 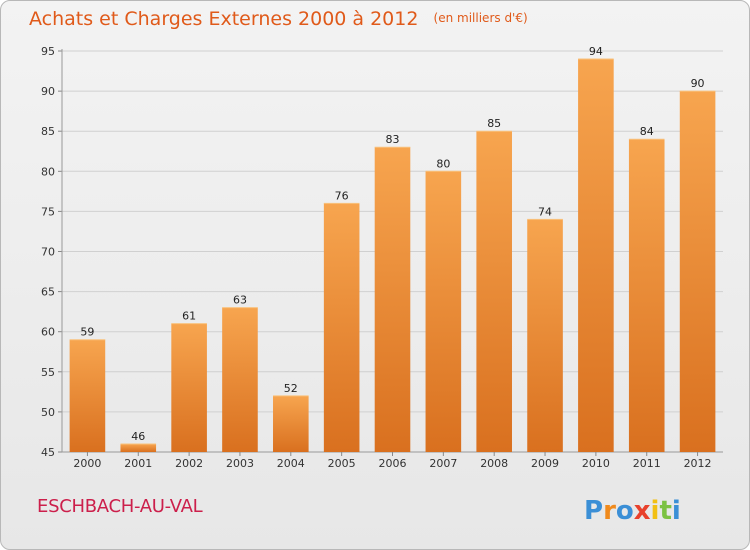 What do you see at coordinates (443, 463) in the screenshot?
I see `x-tick-label: 2007` at bounding box center [443, 463].